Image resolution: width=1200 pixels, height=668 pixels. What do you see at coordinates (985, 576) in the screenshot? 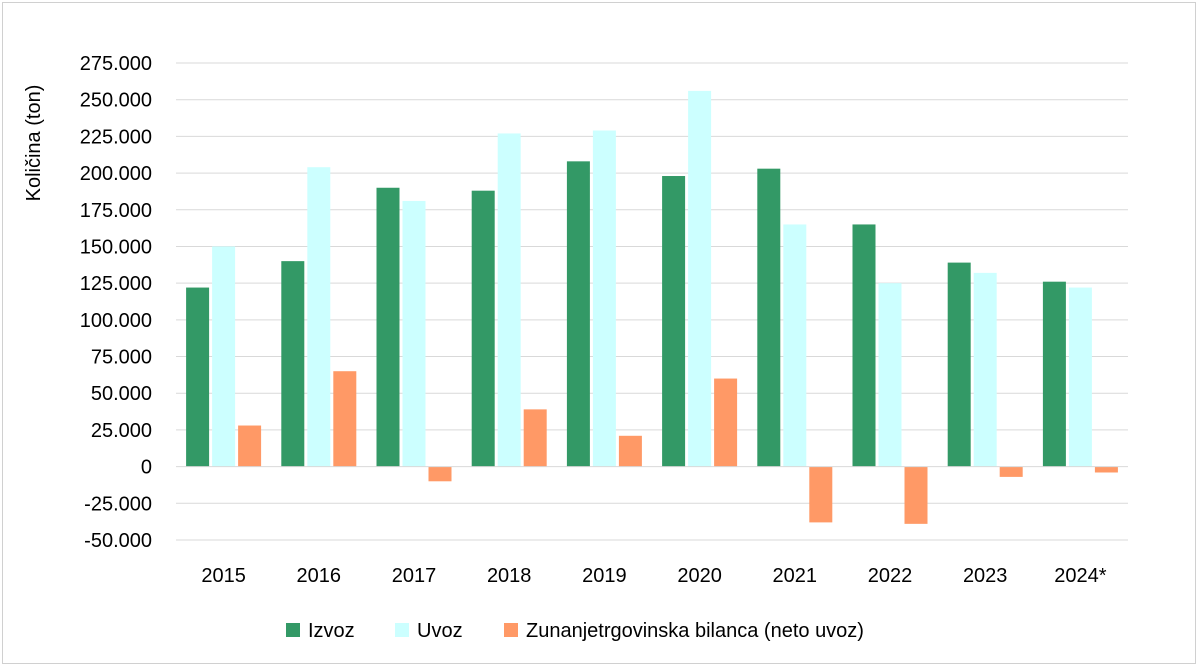
I see `x-tick-label: 2023` at bounding box center [985, 576].